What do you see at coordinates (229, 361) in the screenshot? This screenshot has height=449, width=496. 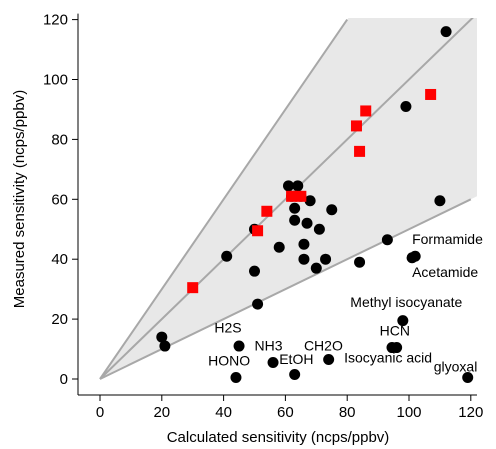 I see `annotation-label: HONO` at bounding box center [229, 361].